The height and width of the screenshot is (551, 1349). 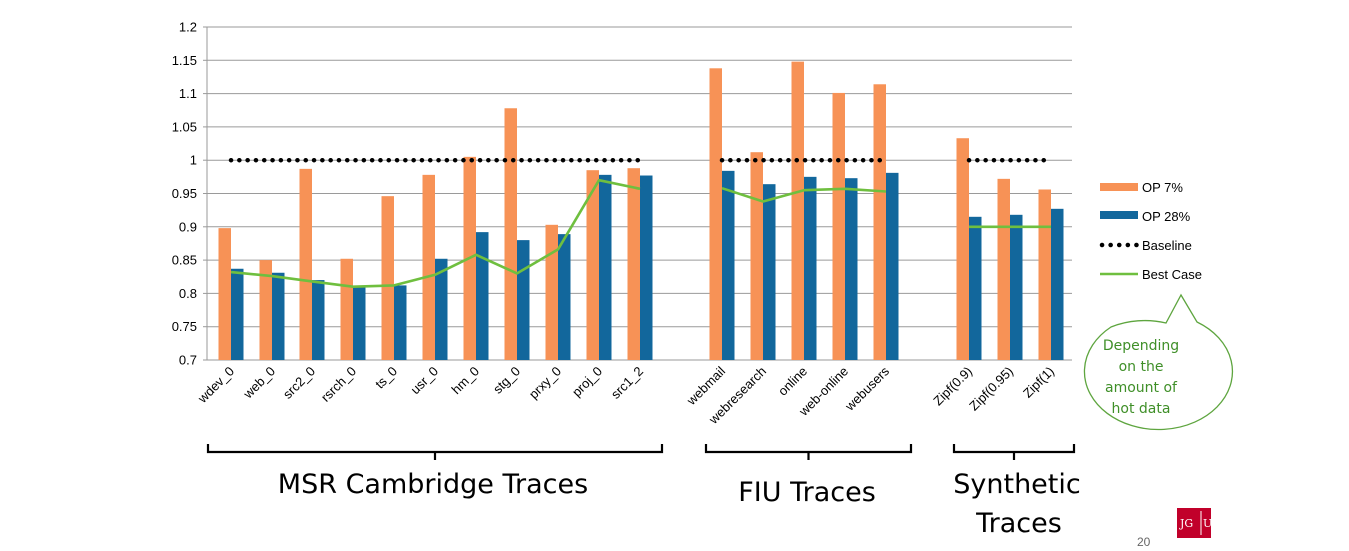 What do you see at coordinates (184, 60) in the screenshot?
I see `y-tick-label: 1.15` at bounding box center [184, 60].